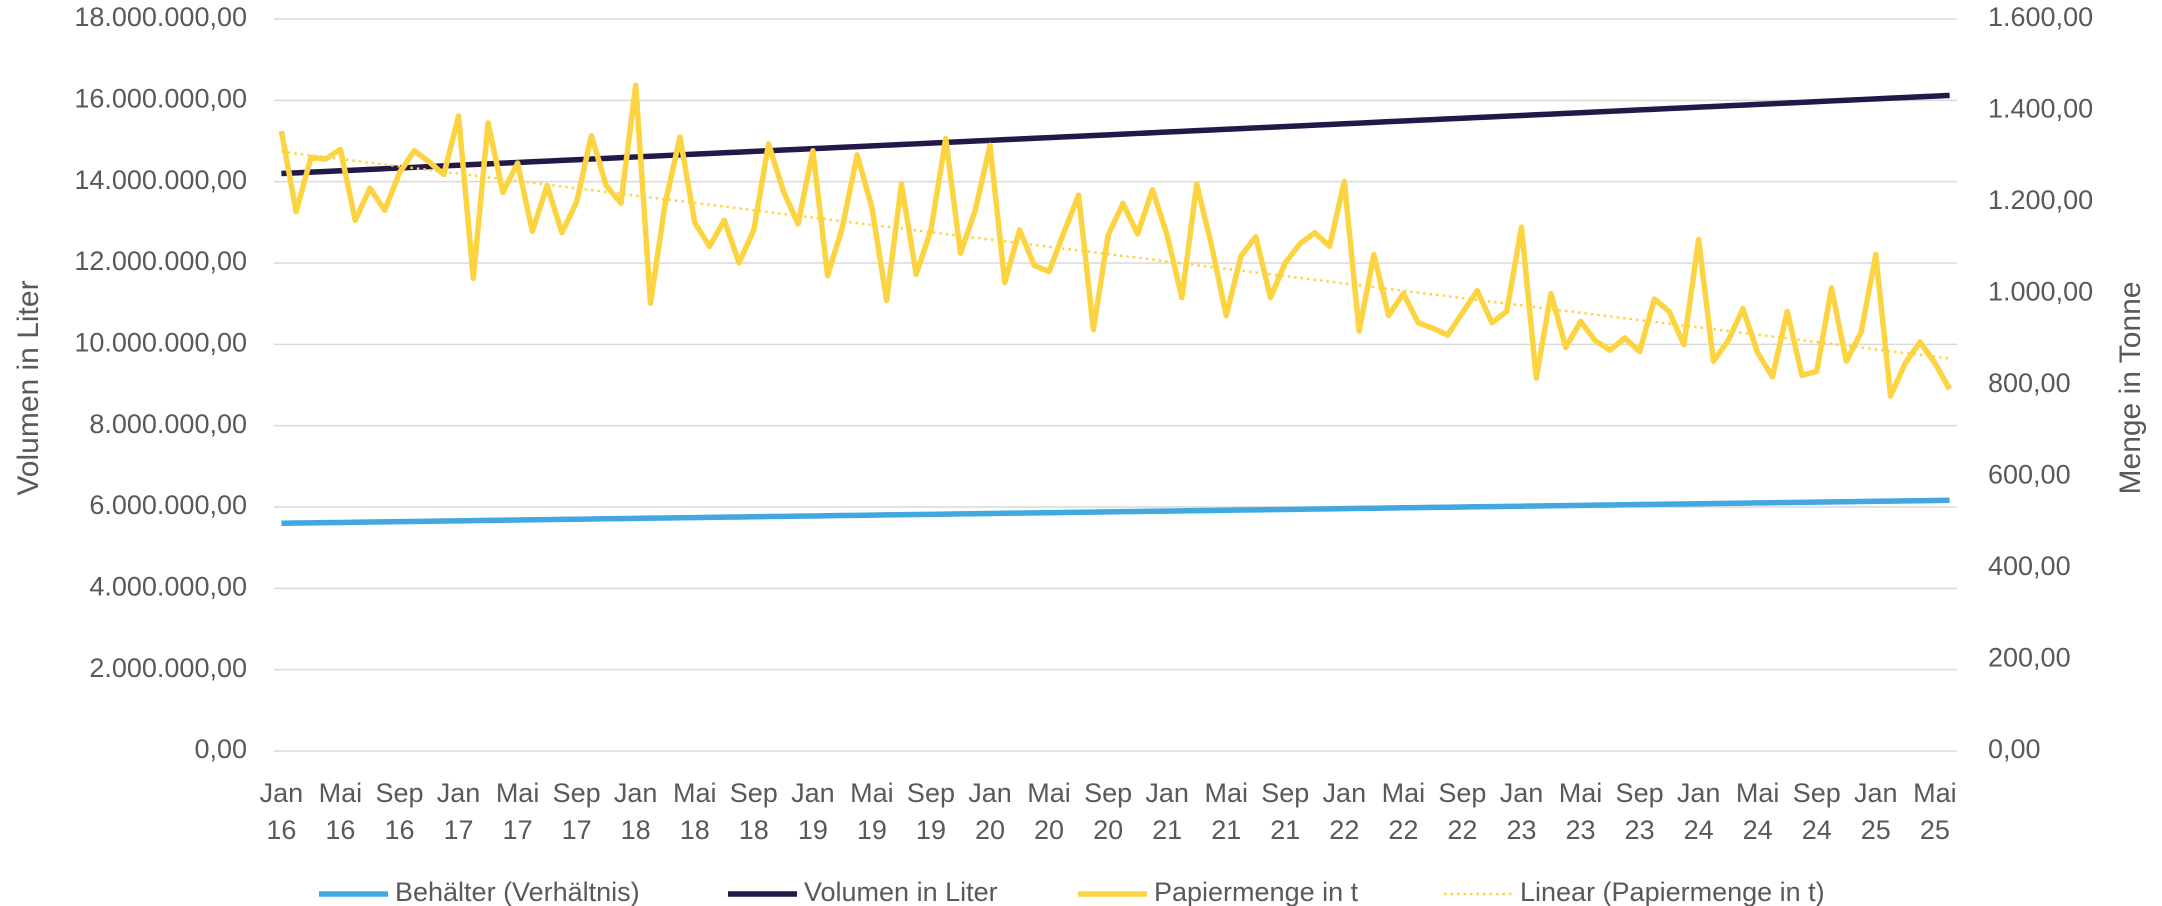 The width and height of the screenshot is (2162, 906). Describe the element at coordinates (1462, 811) in the screenshot. I see `x-tick-label: Sep 22` at that location.